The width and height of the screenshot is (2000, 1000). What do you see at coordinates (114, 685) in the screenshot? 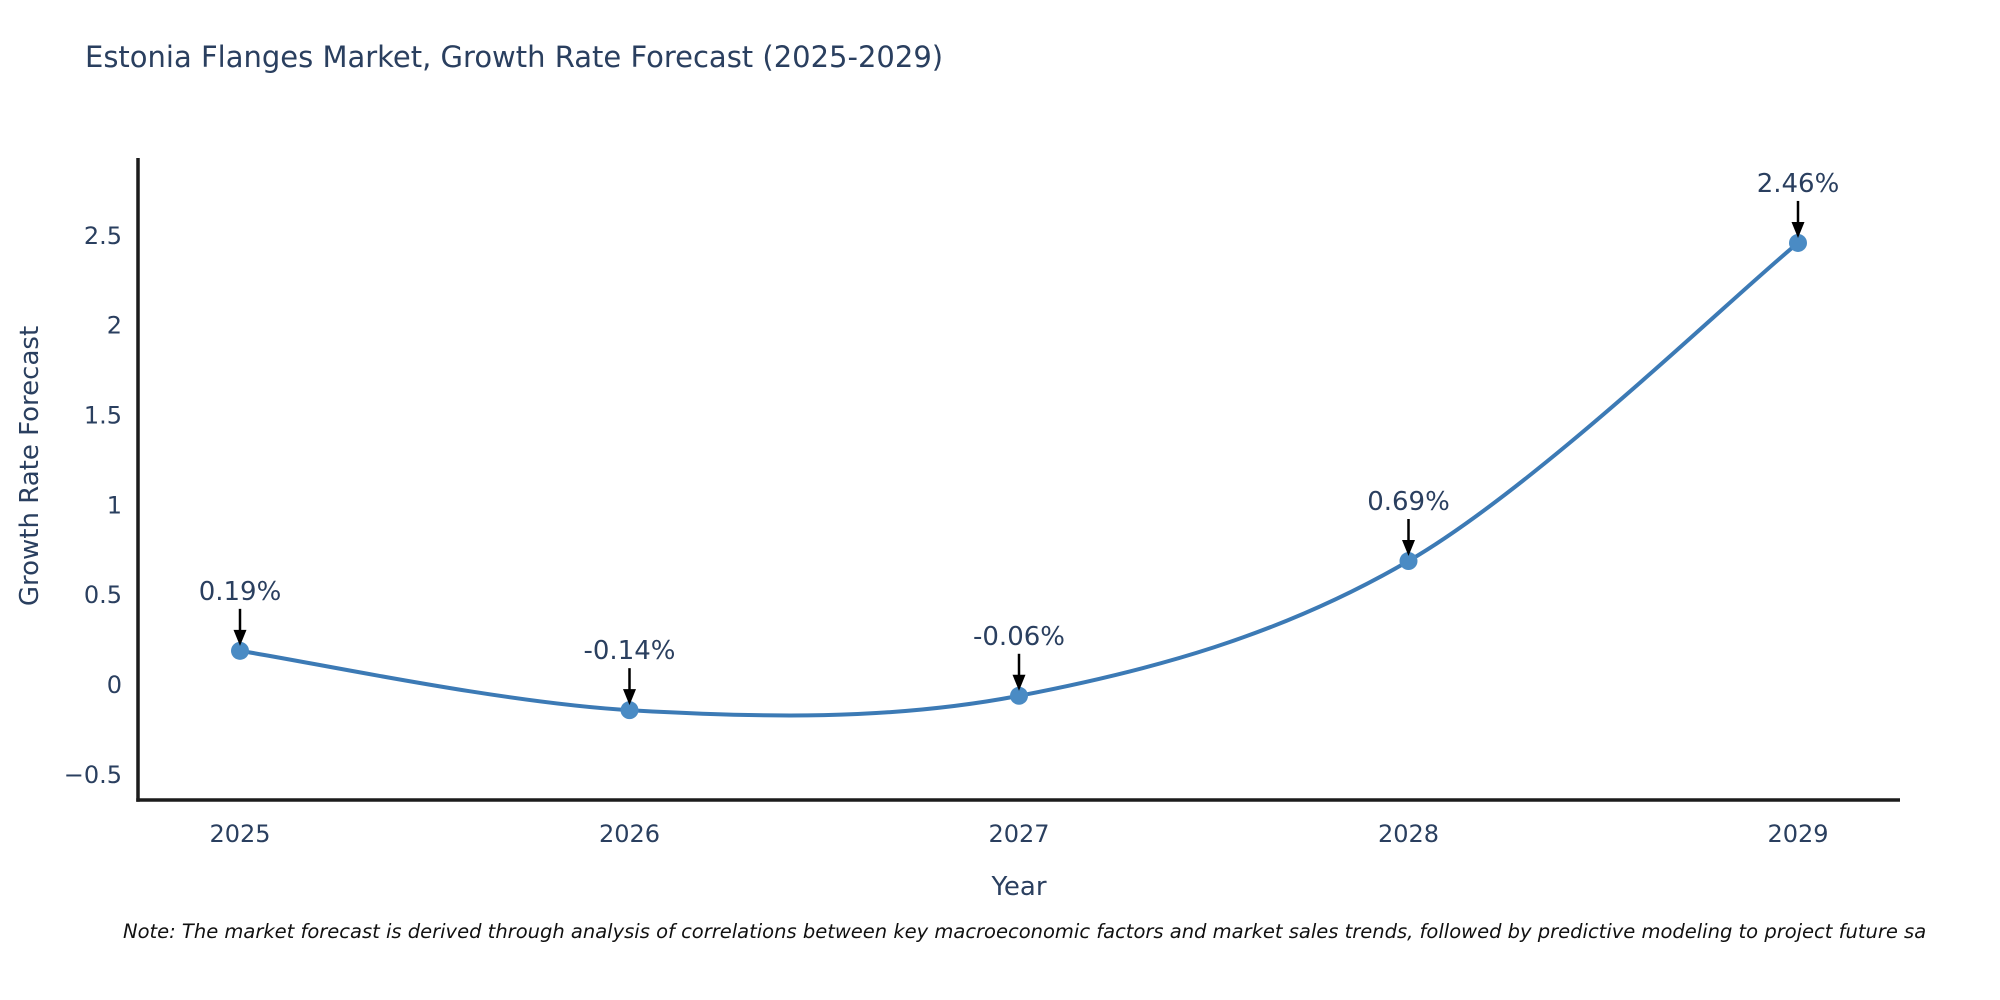
I see `y-tick-label: 0` at bounding box center [114, 685].